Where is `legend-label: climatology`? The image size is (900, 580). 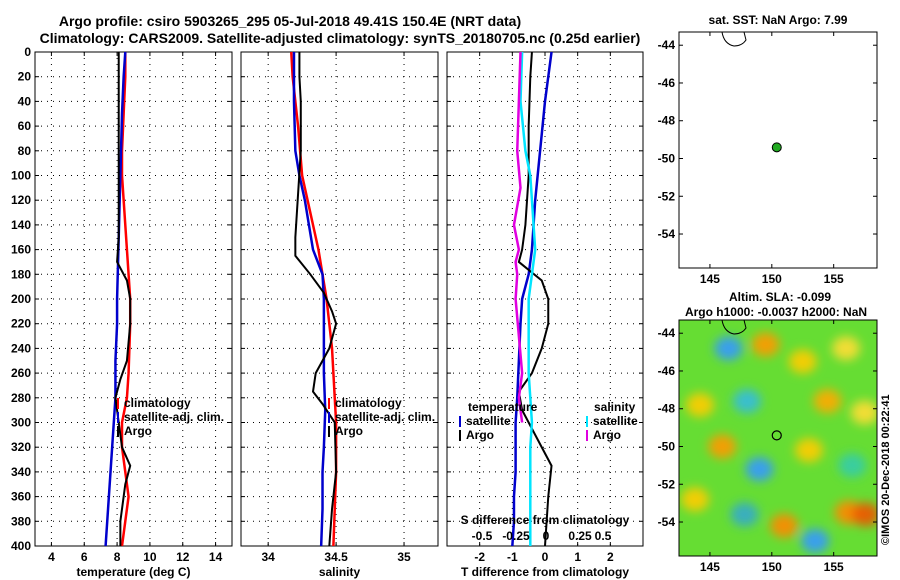 legend-label: climatology is located at coordinates (368, 403).